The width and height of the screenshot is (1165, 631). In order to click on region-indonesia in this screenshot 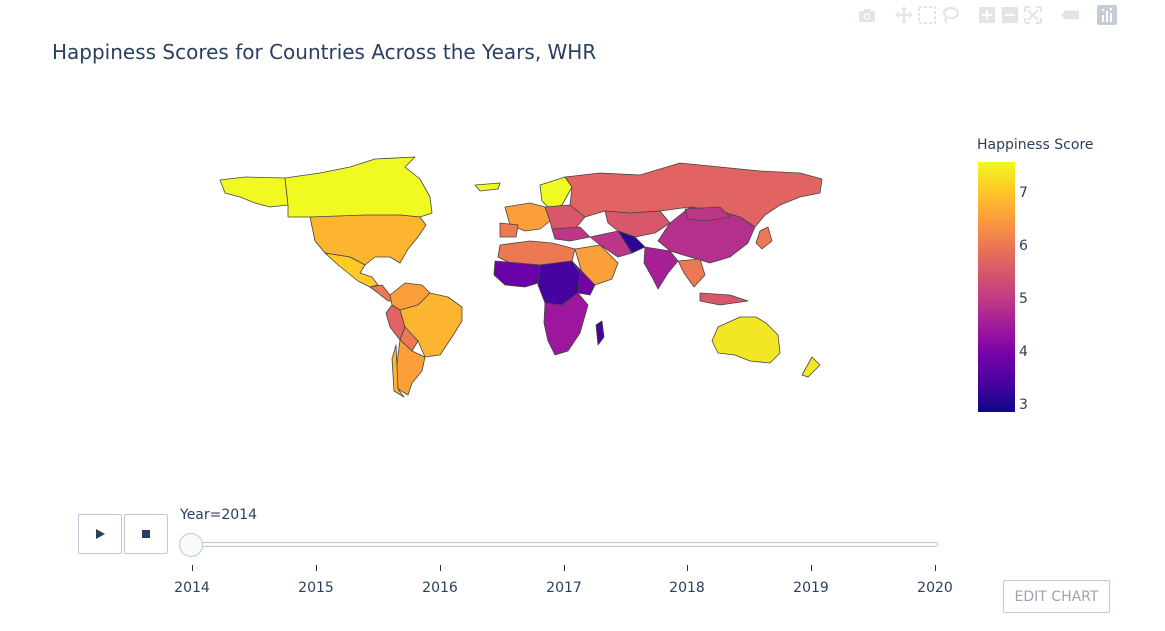, I will do `click(724, 299)`.